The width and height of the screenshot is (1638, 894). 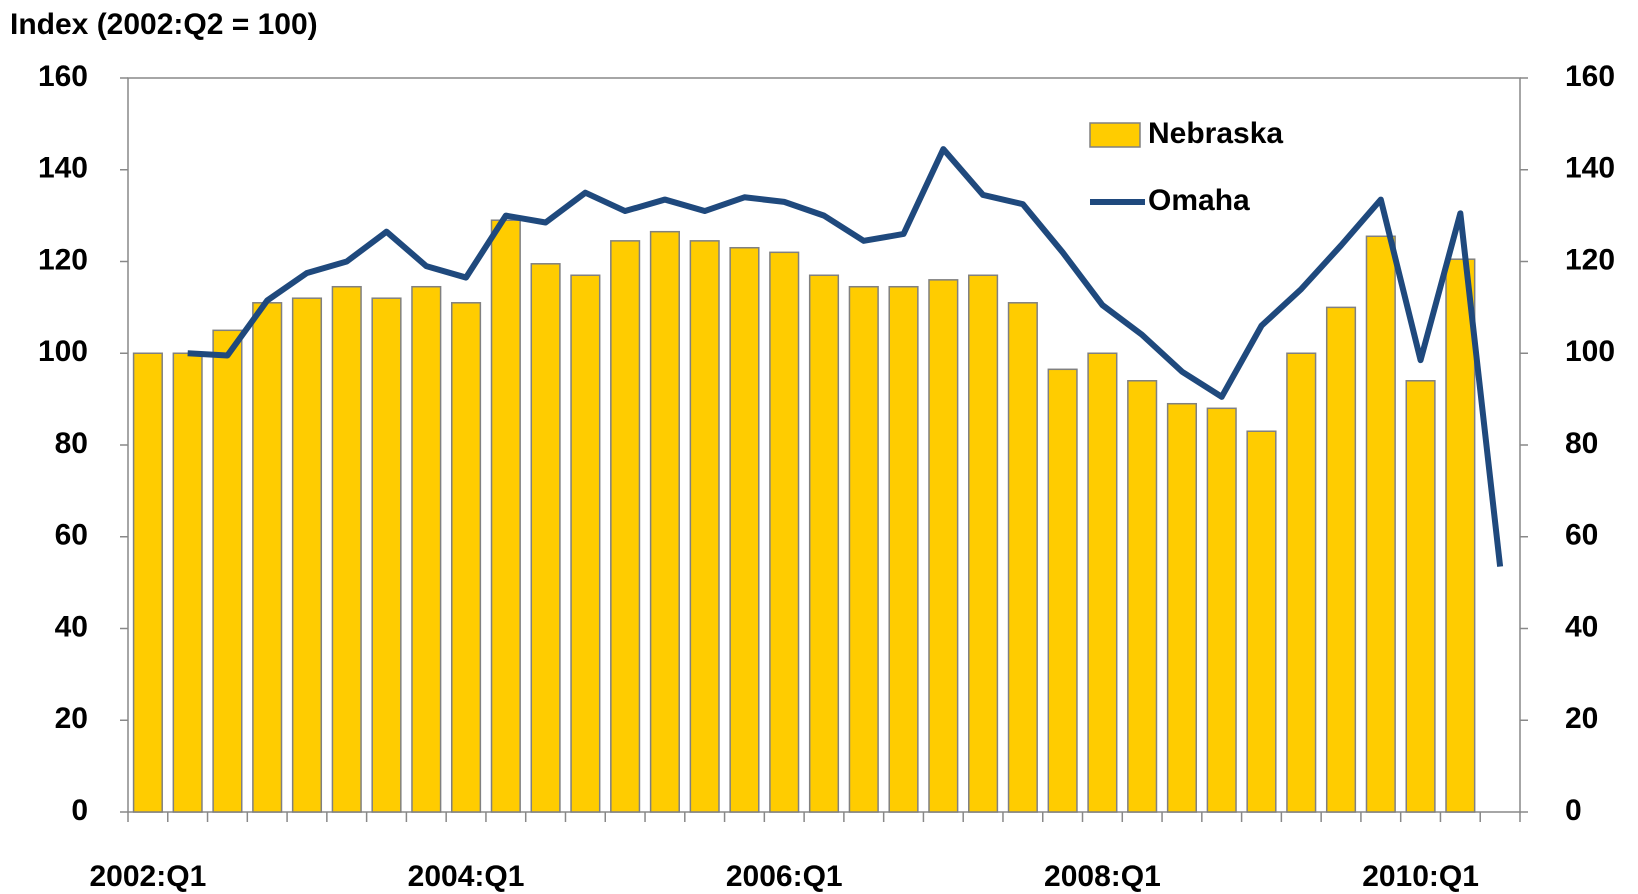 What do you see at coordinates (63, 351) in the screenshot?
I see `y-tick-label: 100` at bounding box center [63, 351].